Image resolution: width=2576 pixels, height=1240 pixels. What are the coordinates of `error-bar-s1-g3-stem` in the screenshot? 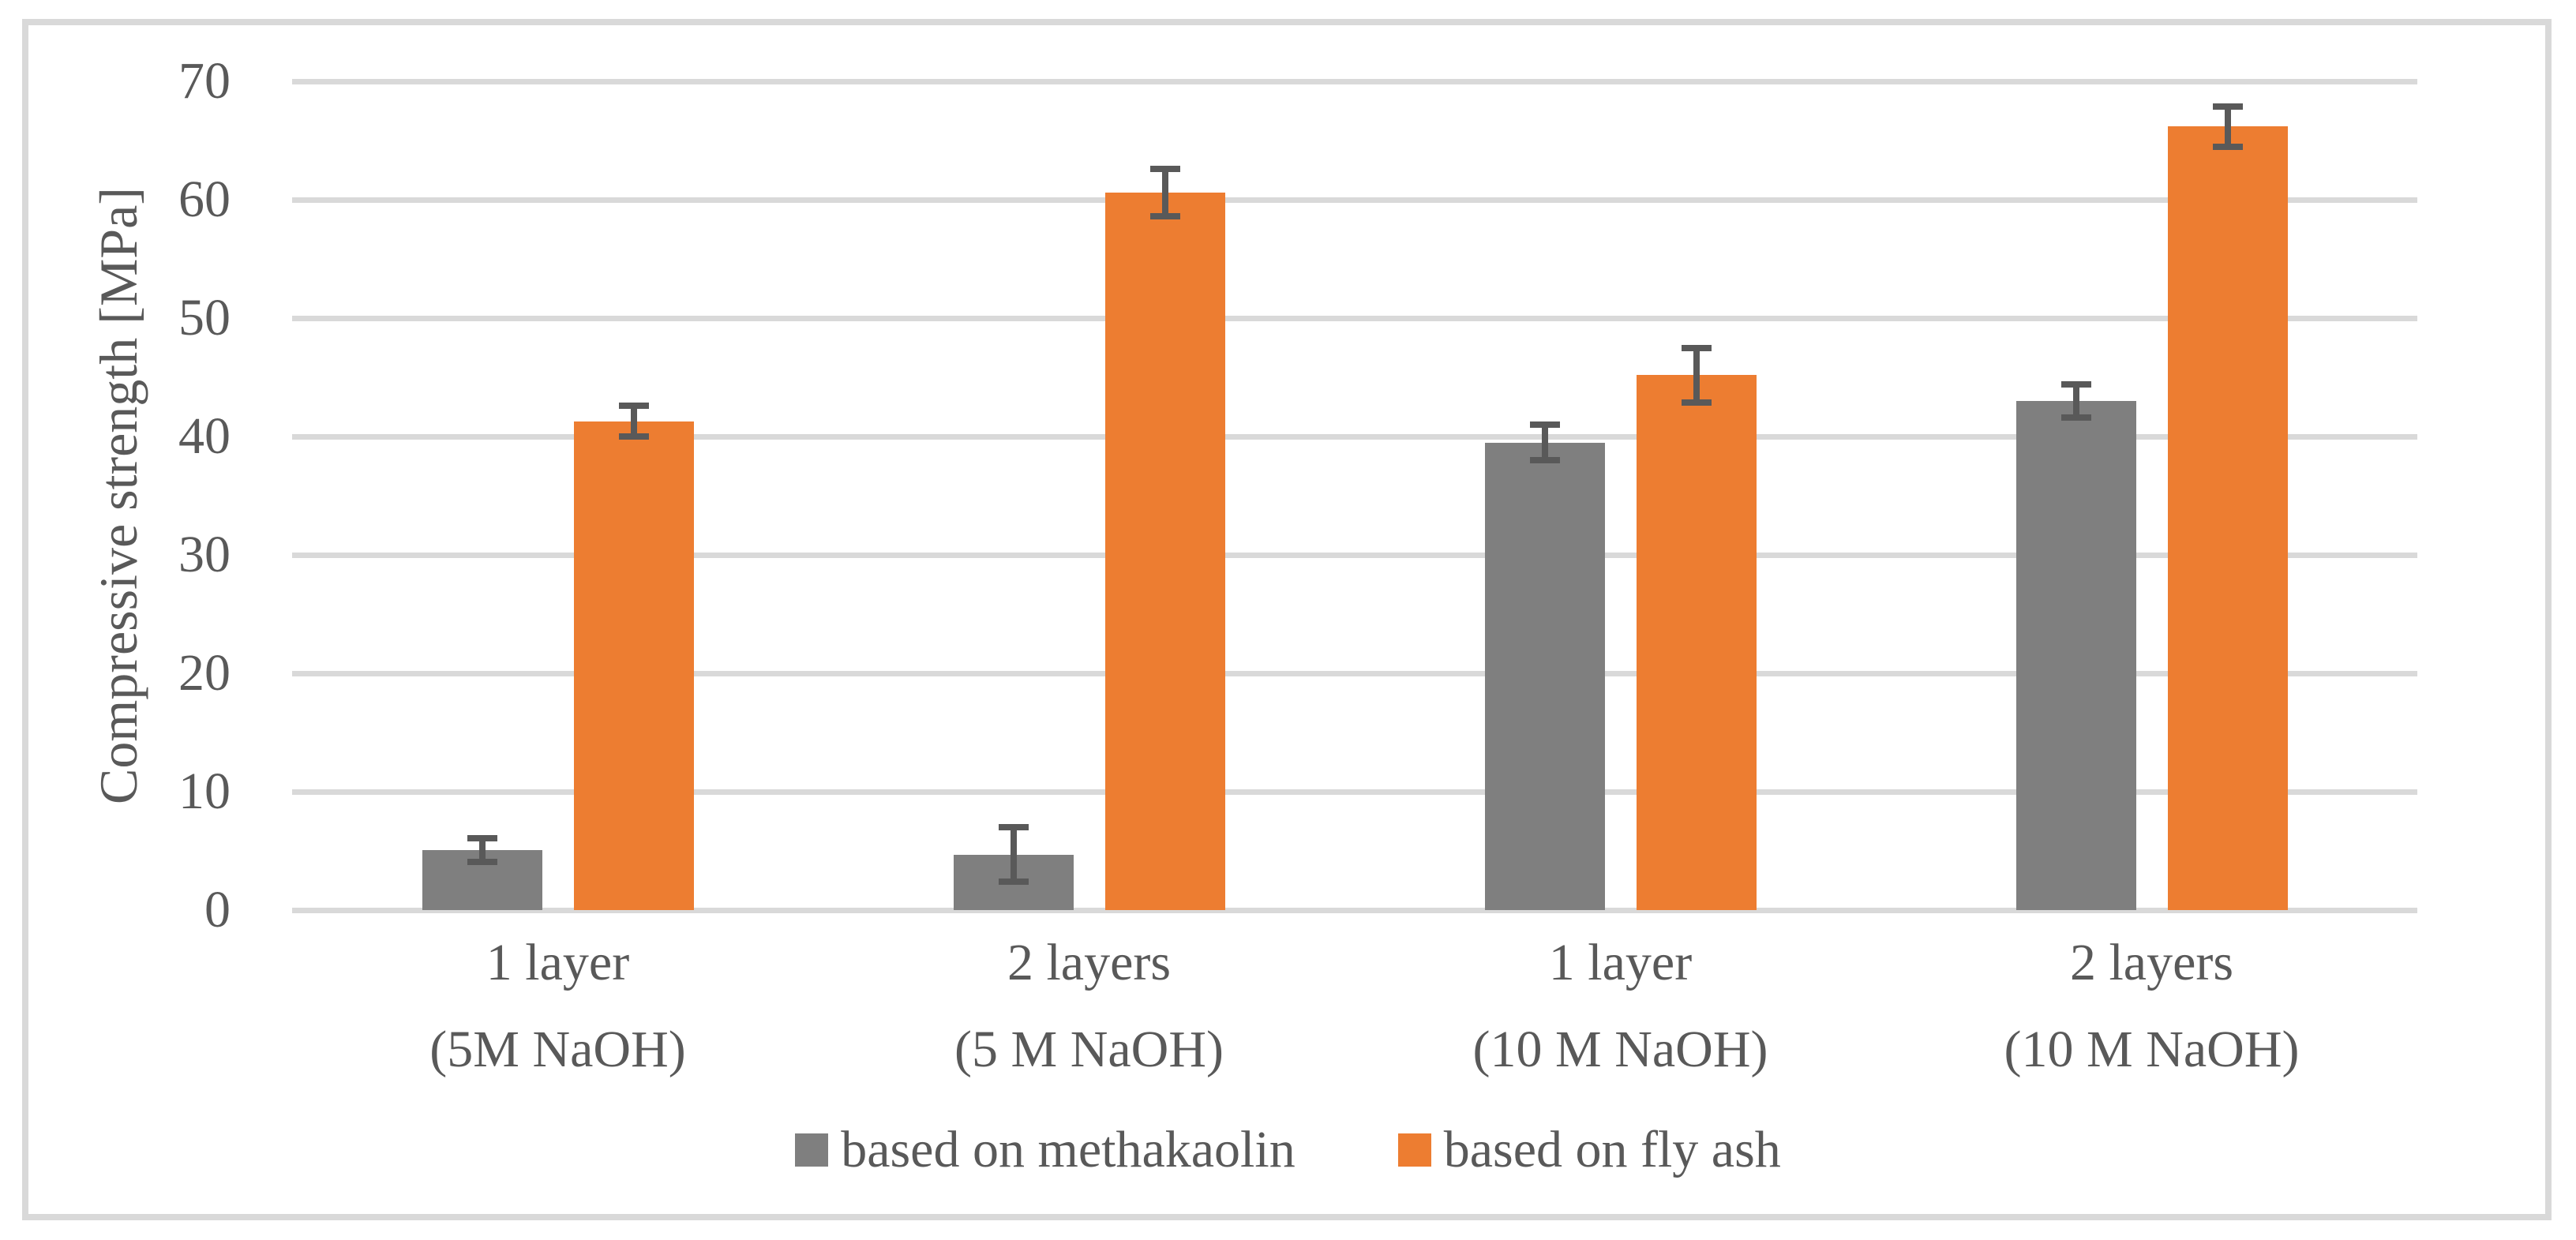 It's located at (1544, 442).